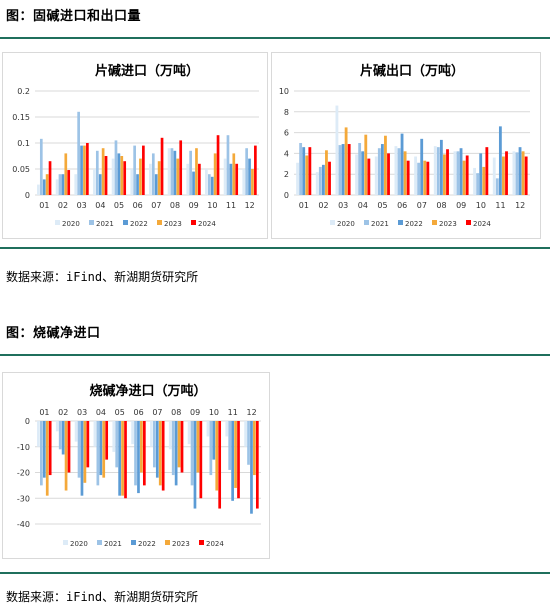 This screenshot has height=612, width=550. What do you see at coordinates (138, 412) in the screenshot?
I see `x-tick-label: 06` at bounding box center [138, 412].